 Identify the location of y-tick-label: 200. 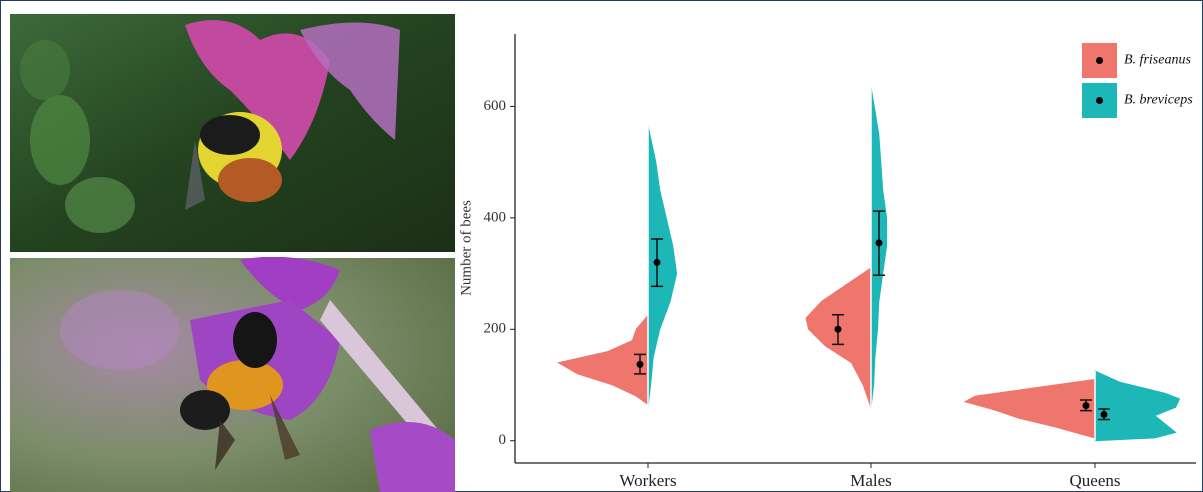
(495, 329).